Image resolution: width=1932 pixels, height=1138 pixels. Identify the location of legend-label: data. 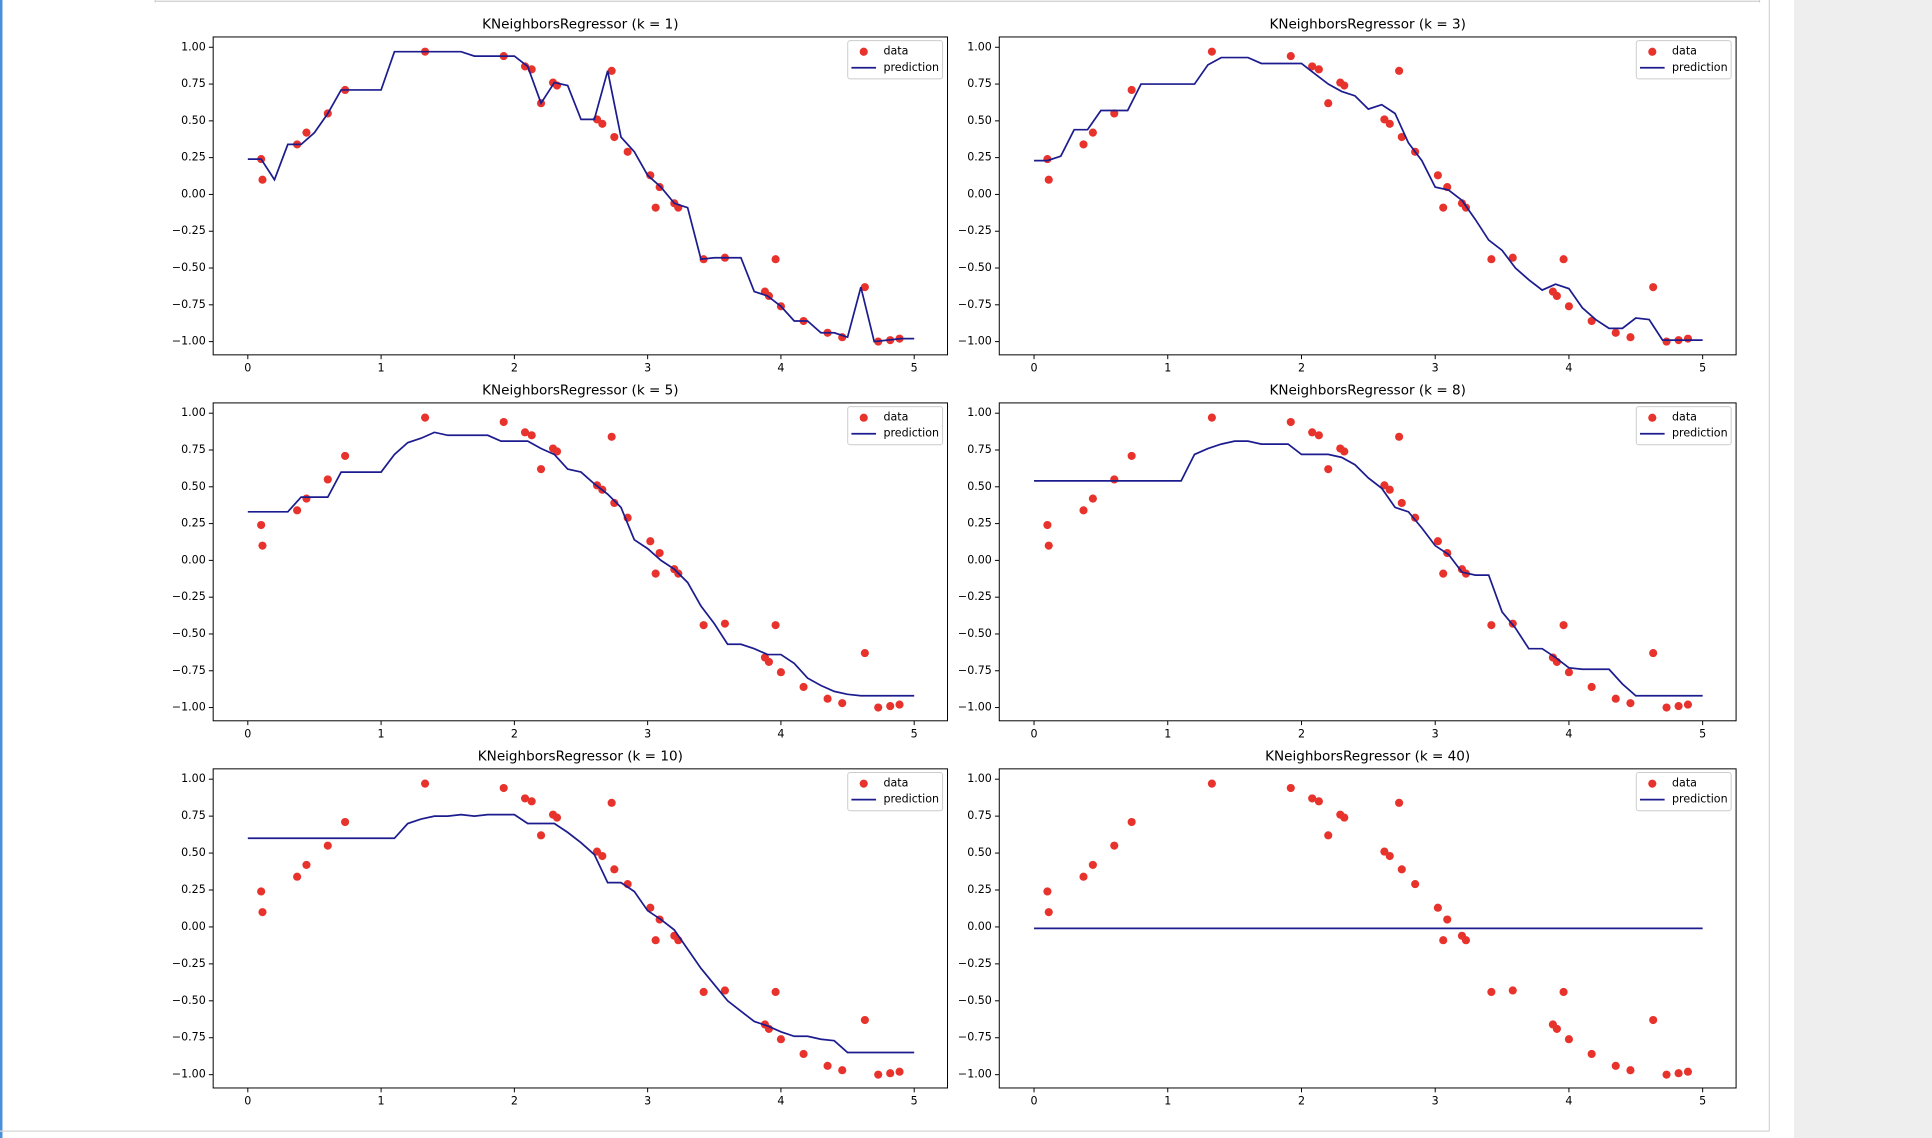
(1684, 783).